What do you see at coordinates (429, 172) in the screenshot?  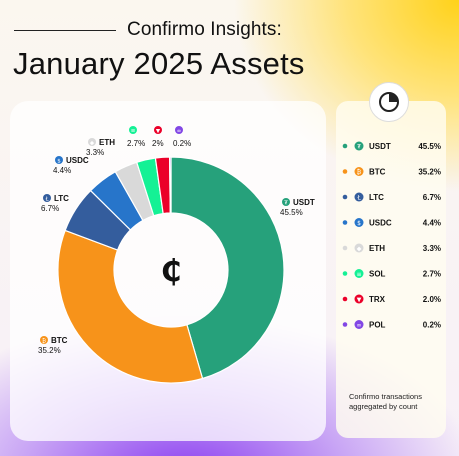 I see `legend-value: 35.2%` at bounding box center [429, 172].